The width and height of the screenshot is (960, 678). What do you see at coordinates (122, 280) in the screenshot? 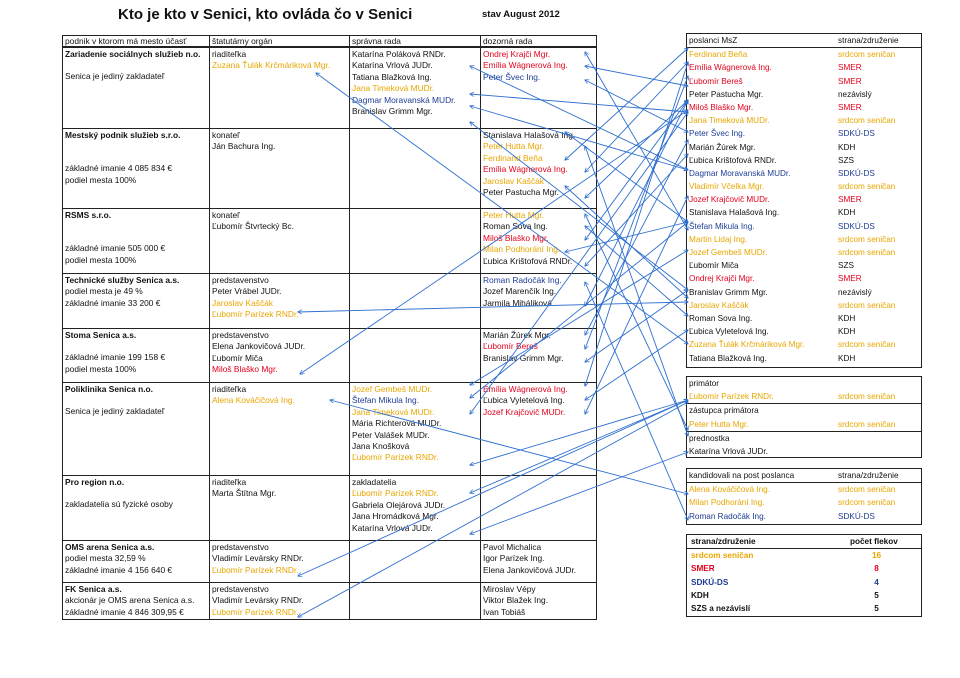
I see `org-name: Technické služby Senica a.s.` at bounding box center [122, 280].